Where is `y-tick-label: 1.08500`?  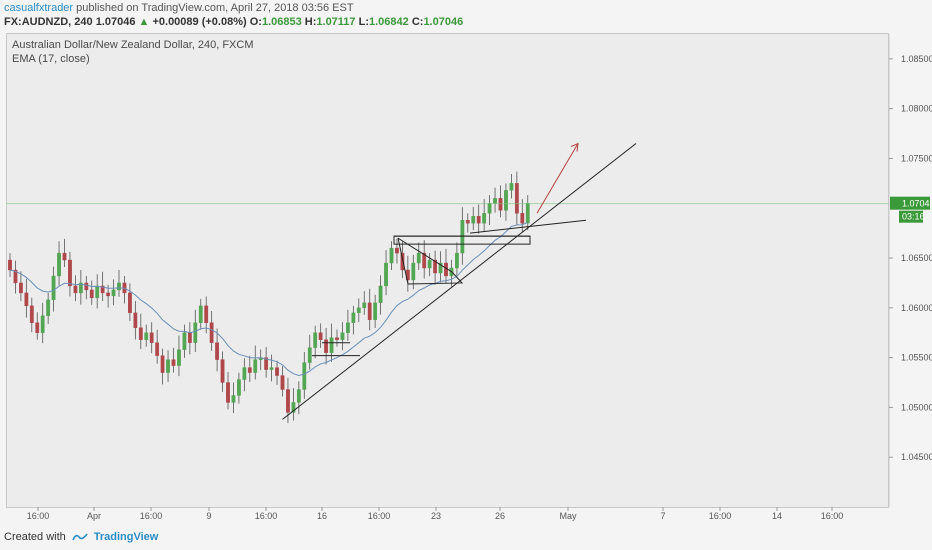 y-tick-label: 1.08500 is located at coordinates (916, 59).